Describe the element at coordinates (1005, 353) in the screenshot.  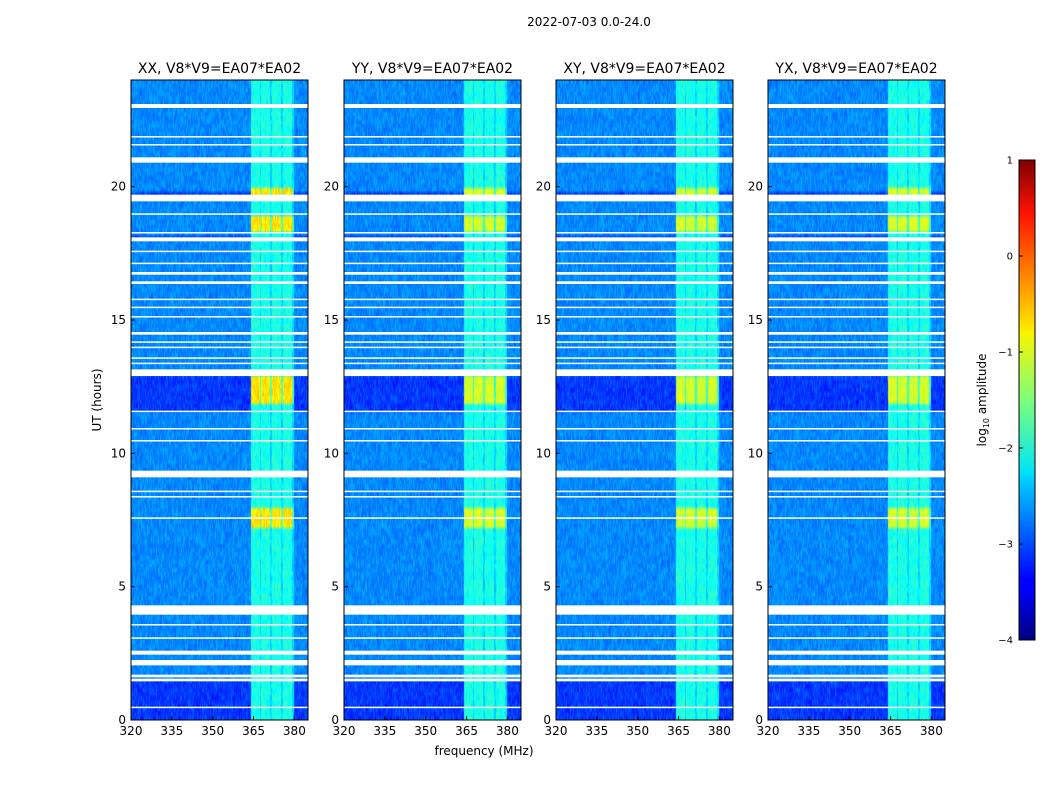
I see `colorbar-tick-label: −1` at that location.